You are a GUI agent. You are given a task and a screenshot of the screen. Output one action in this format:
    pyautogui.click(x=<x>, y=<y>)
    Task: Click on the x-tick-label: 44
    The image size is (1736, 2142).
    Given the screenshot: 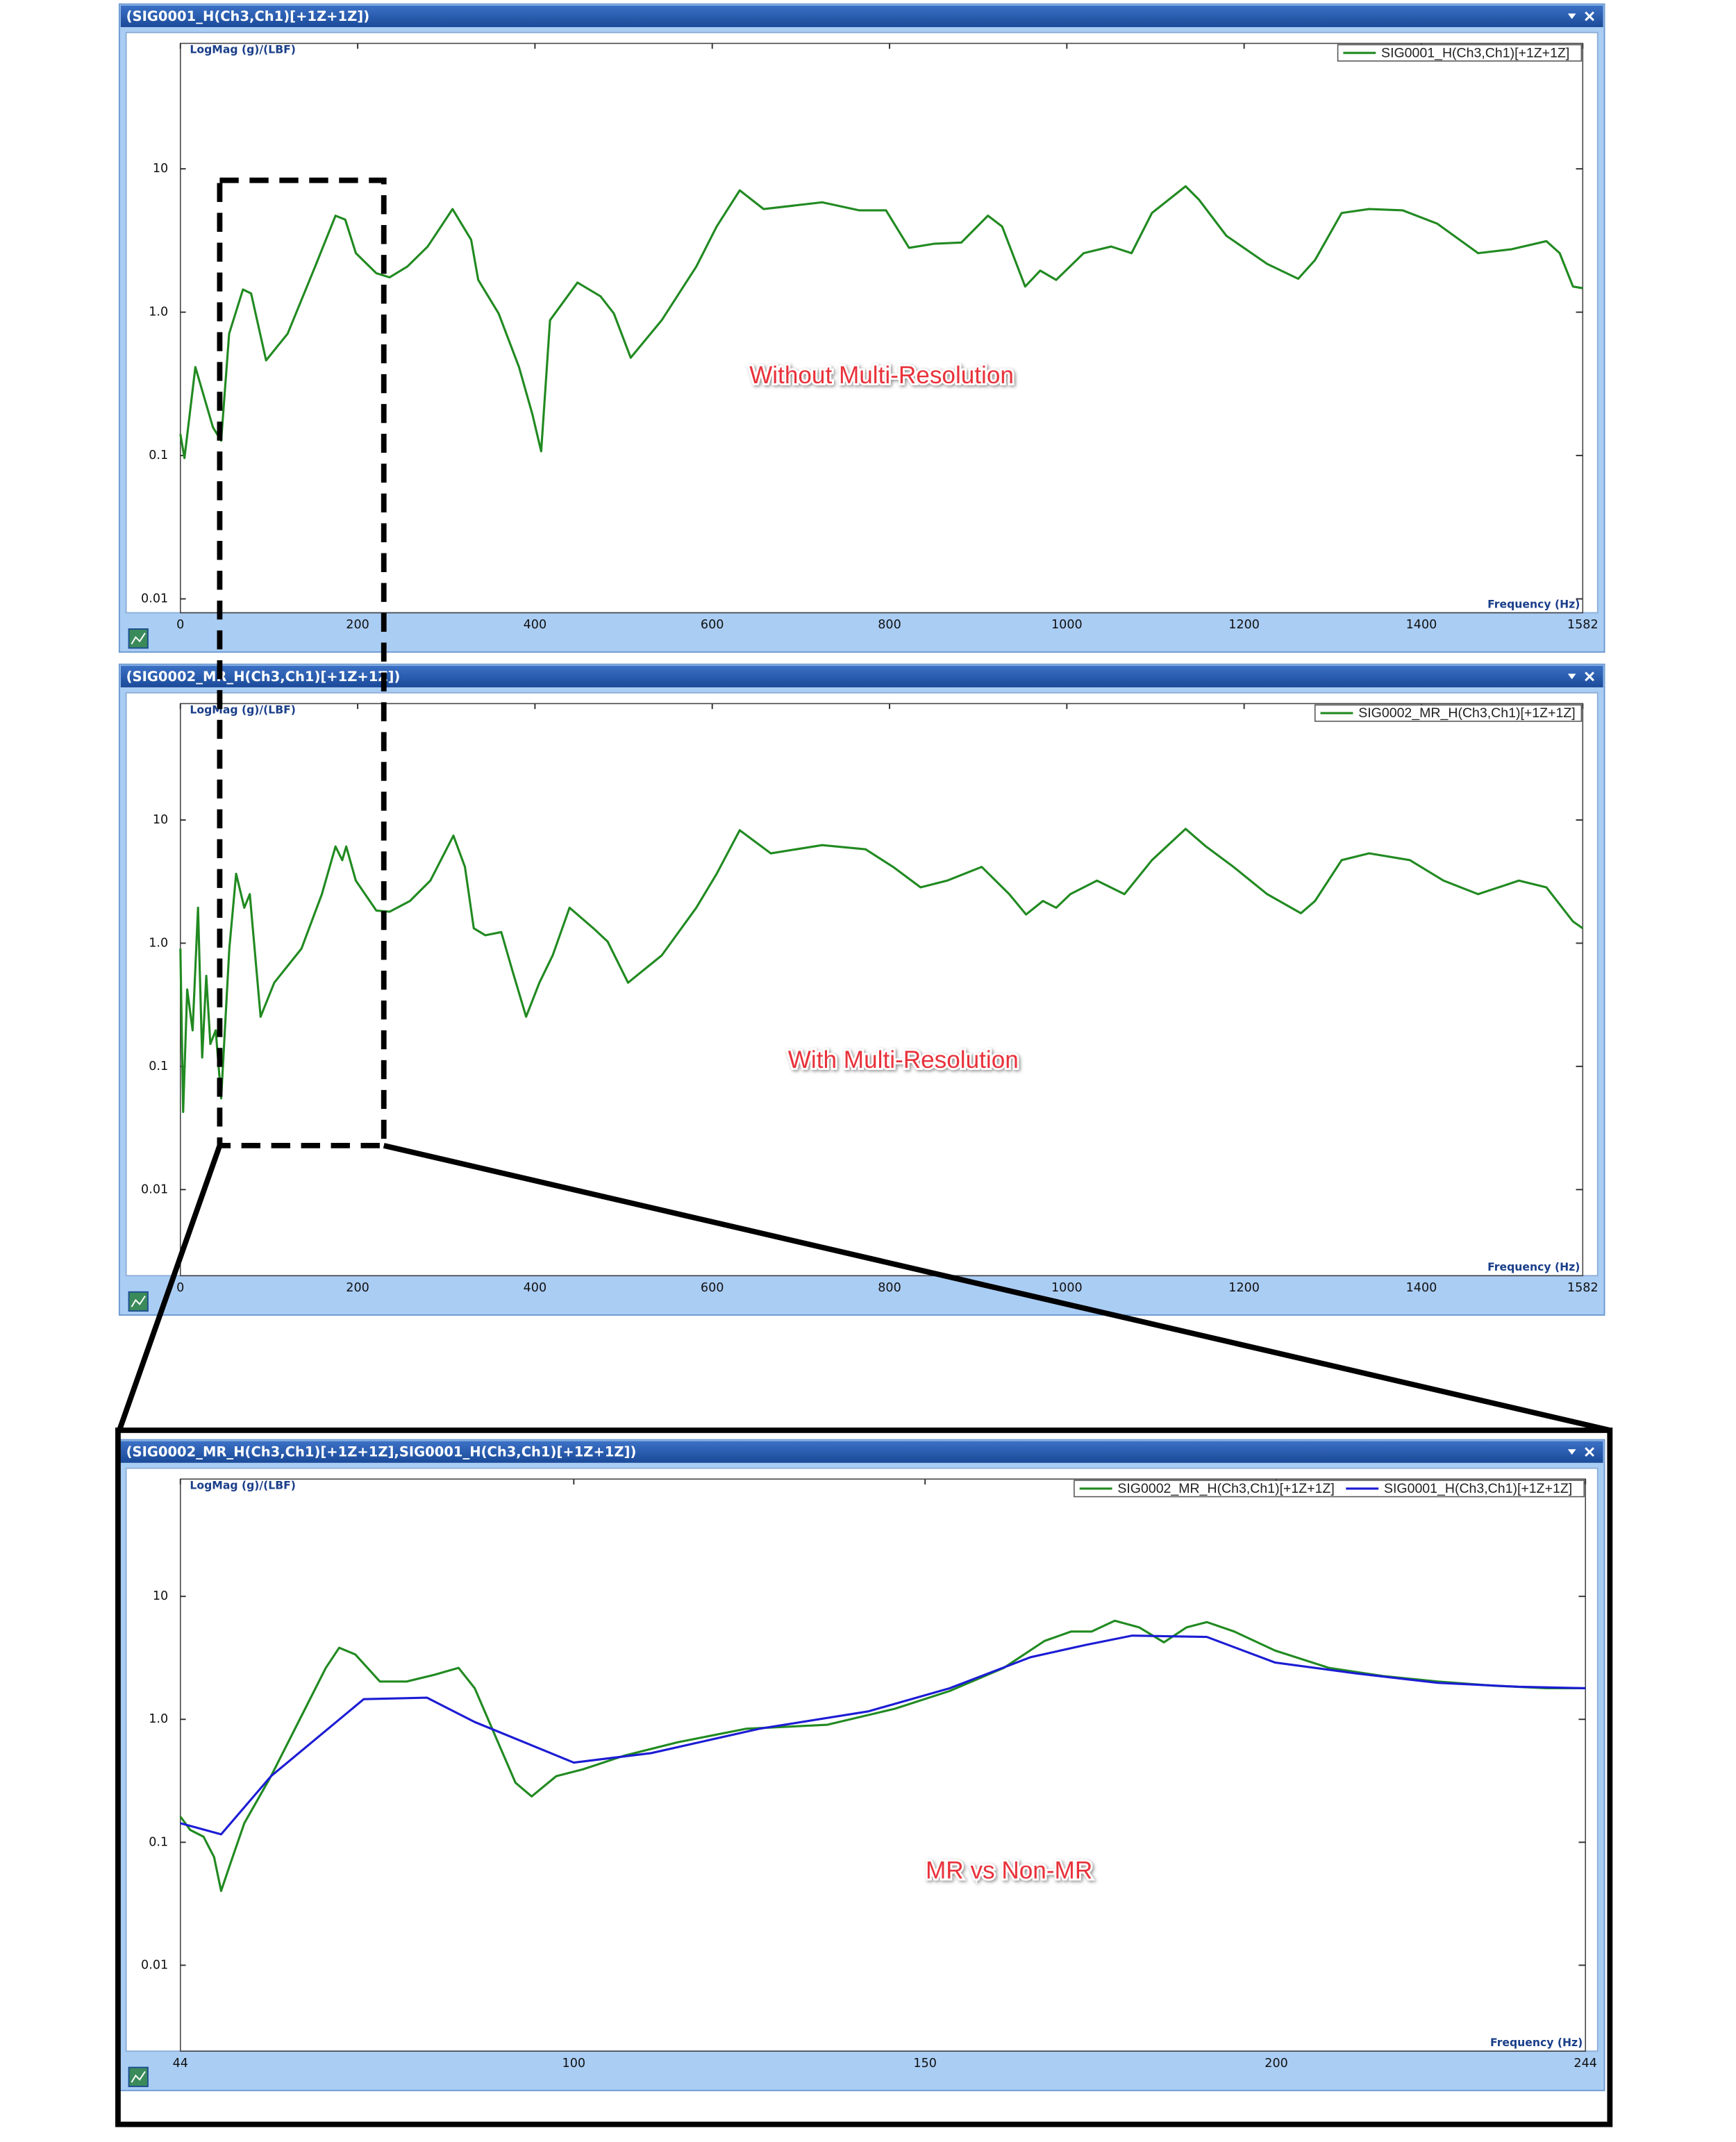 What is the action you would take?
    pyautogui.click(x=180, y=2063)
    